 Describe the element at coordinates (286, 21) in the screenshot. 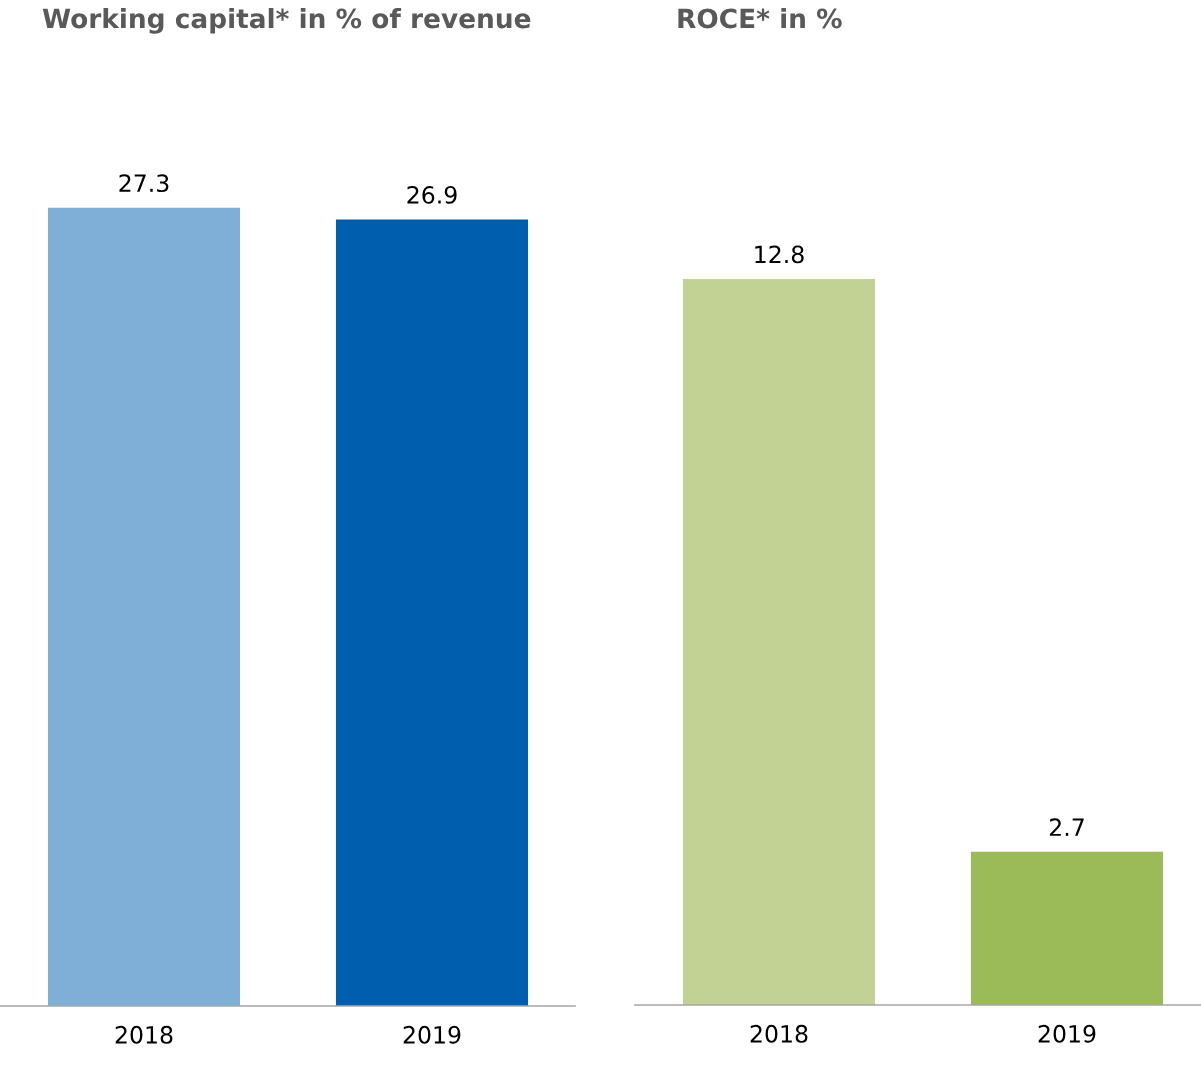

I see `chart-title: Working capital* in % of revenue` at that location.